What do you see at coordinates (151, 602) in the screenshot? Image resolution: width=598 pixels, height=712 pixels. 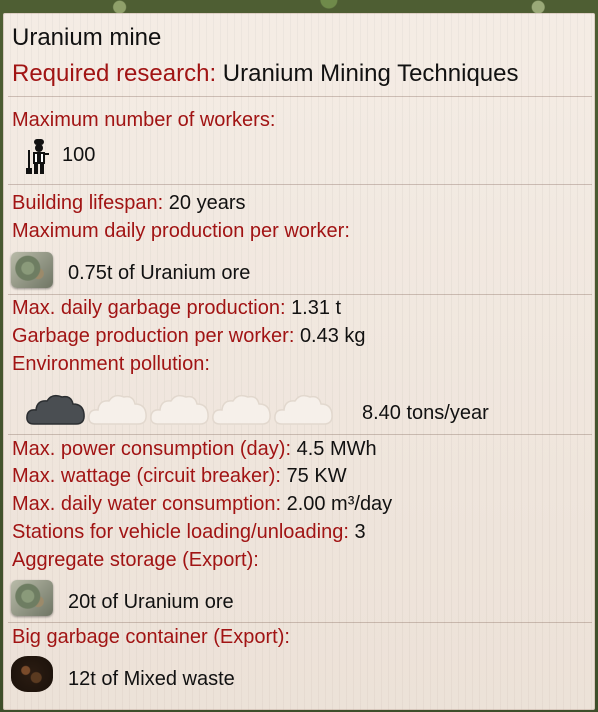 I see `storage-value: 20t of Uranium ore` at bounding box center [151, 602].